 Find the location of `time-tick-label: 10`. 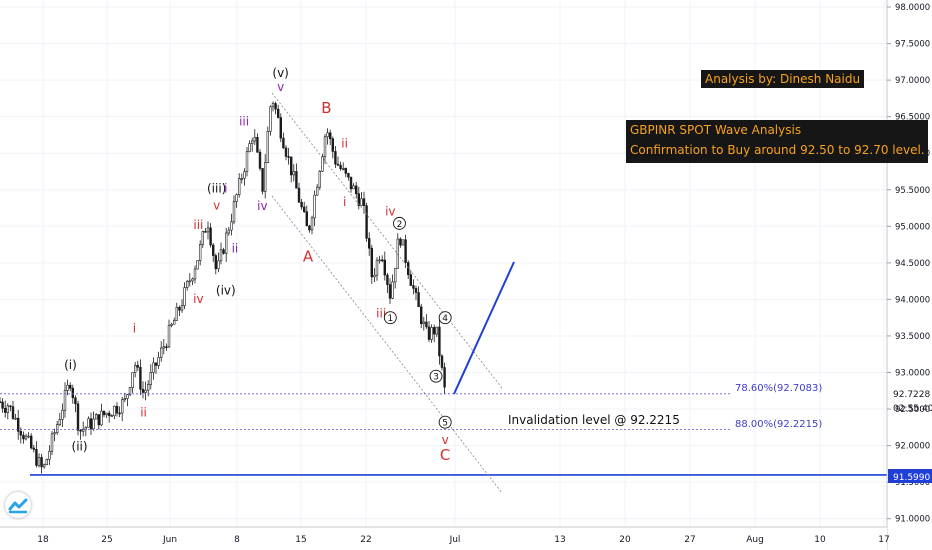

time-tick-label: 10 is located at coordinates (820, 540).